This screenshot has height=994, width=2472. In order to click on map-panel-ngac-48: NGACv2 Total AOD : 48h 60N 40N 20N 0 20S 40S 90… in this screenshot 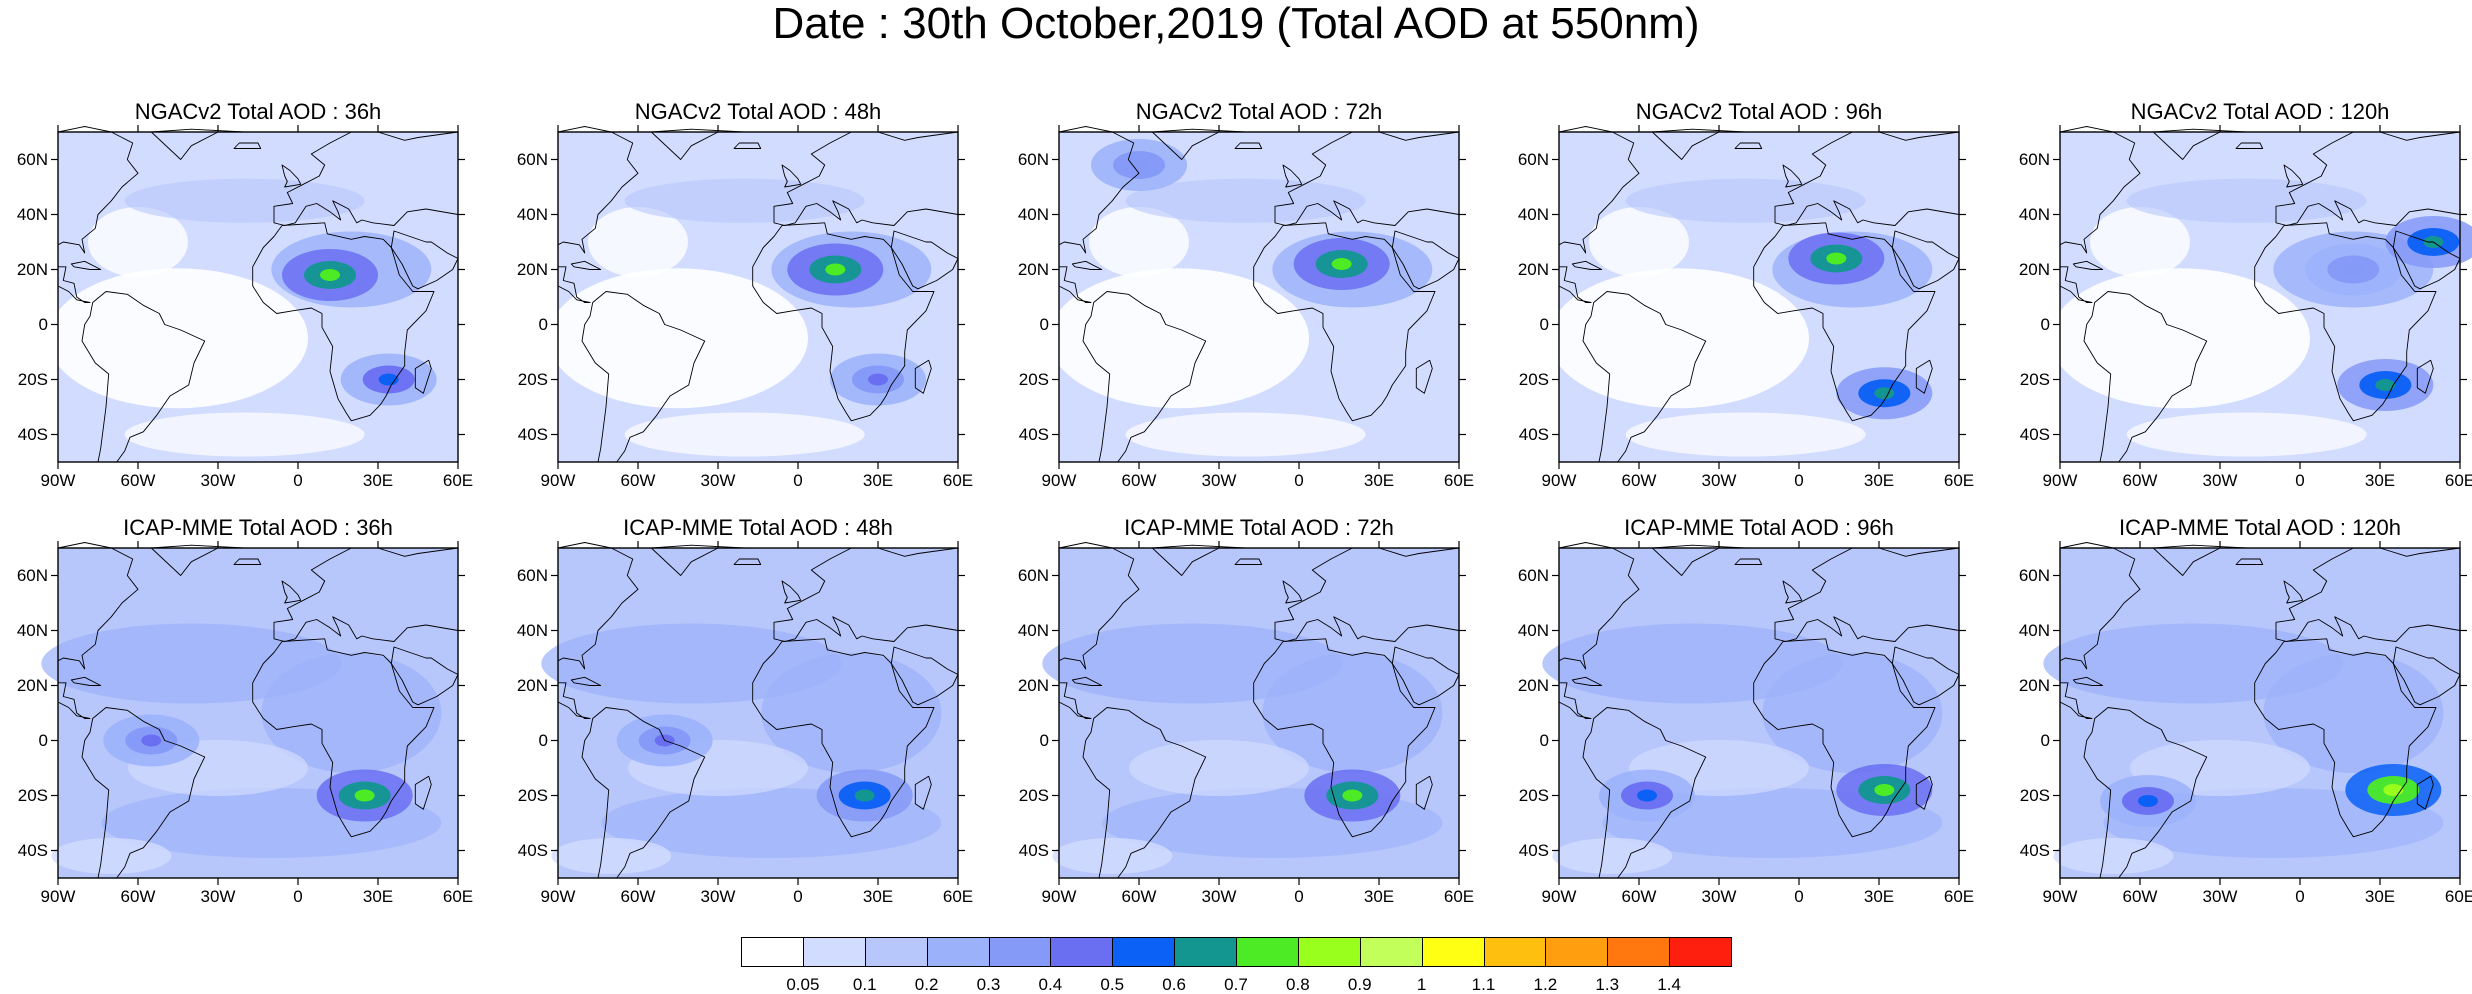, I will do `click(745, 295)`.